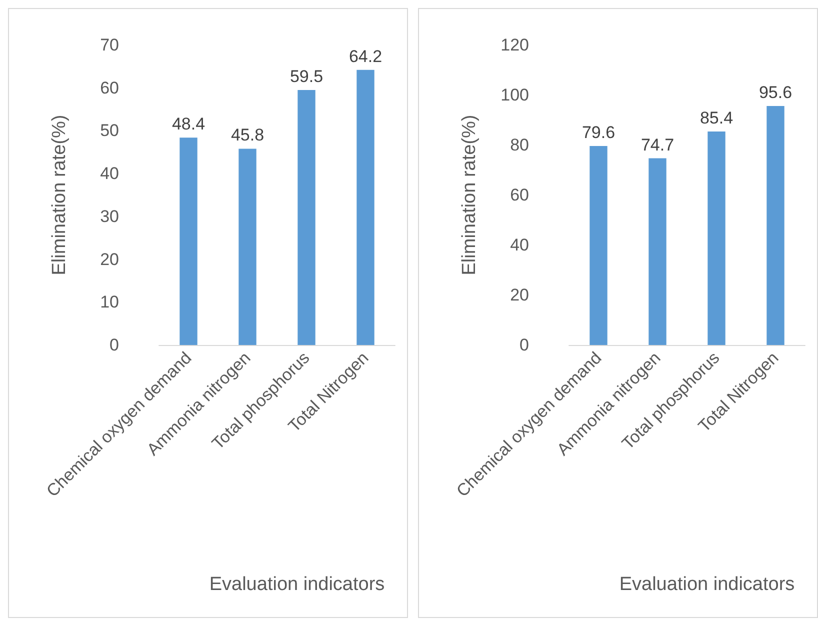  I want to click on data-label: 79.6, so click(599, 132).